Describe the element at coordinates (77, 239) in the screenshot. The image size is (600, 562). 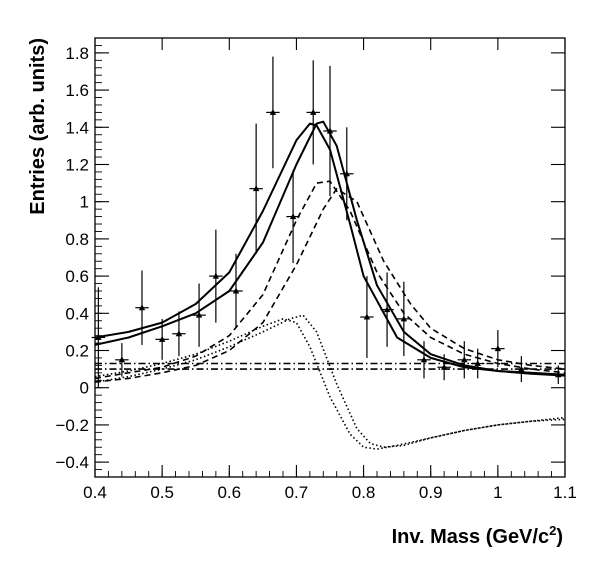
I see `y-tick-label: 0.8` at that location.